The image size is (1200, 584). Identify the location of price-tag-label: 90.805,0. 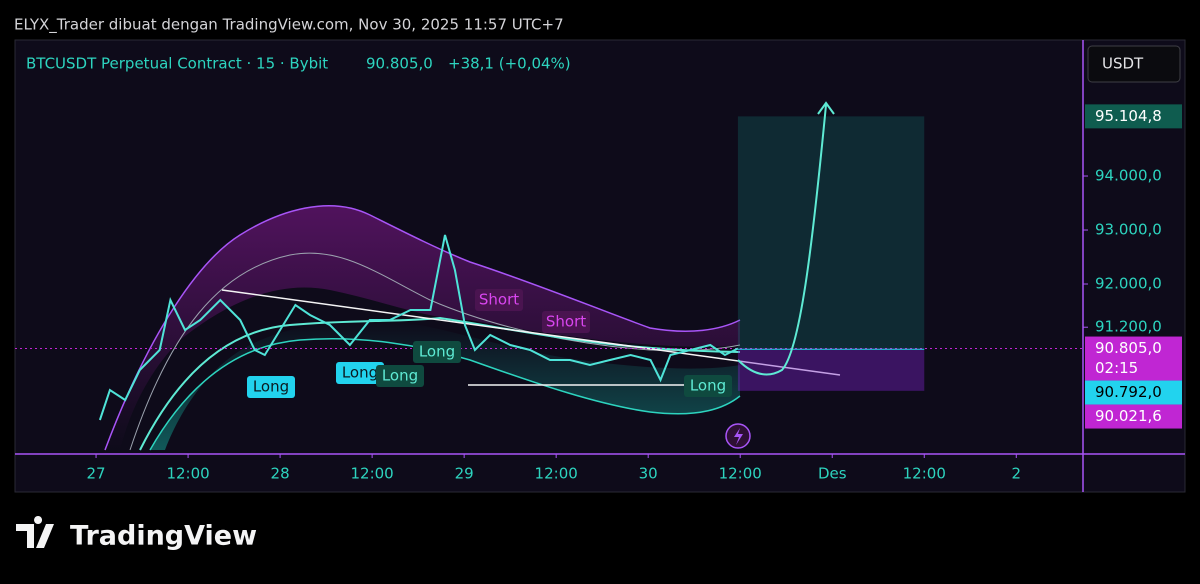
(1128, 348).